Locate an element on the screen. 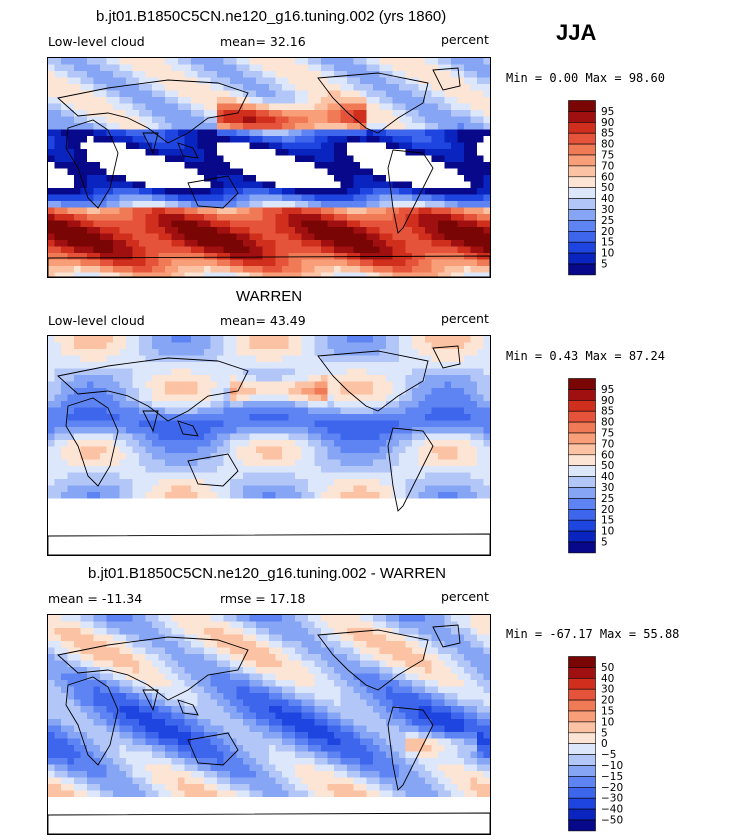 This screenshot has width=733, height=840. panel-1-minmax: Min = 0.00 Max = 98.60 is located at coordinates (585, 78).